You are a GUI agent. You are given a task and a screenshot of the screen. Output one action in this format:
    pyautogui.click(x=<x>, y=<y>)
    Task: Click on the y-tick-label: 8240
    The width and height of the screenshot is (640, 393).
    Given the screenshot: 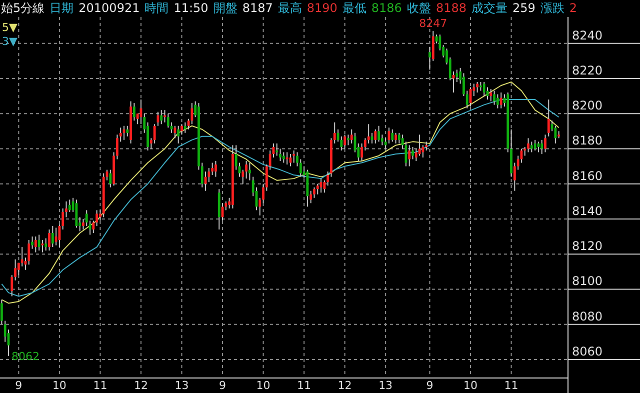 What is the action you would take?
    pyautogui.click(x=587, y=35)
    